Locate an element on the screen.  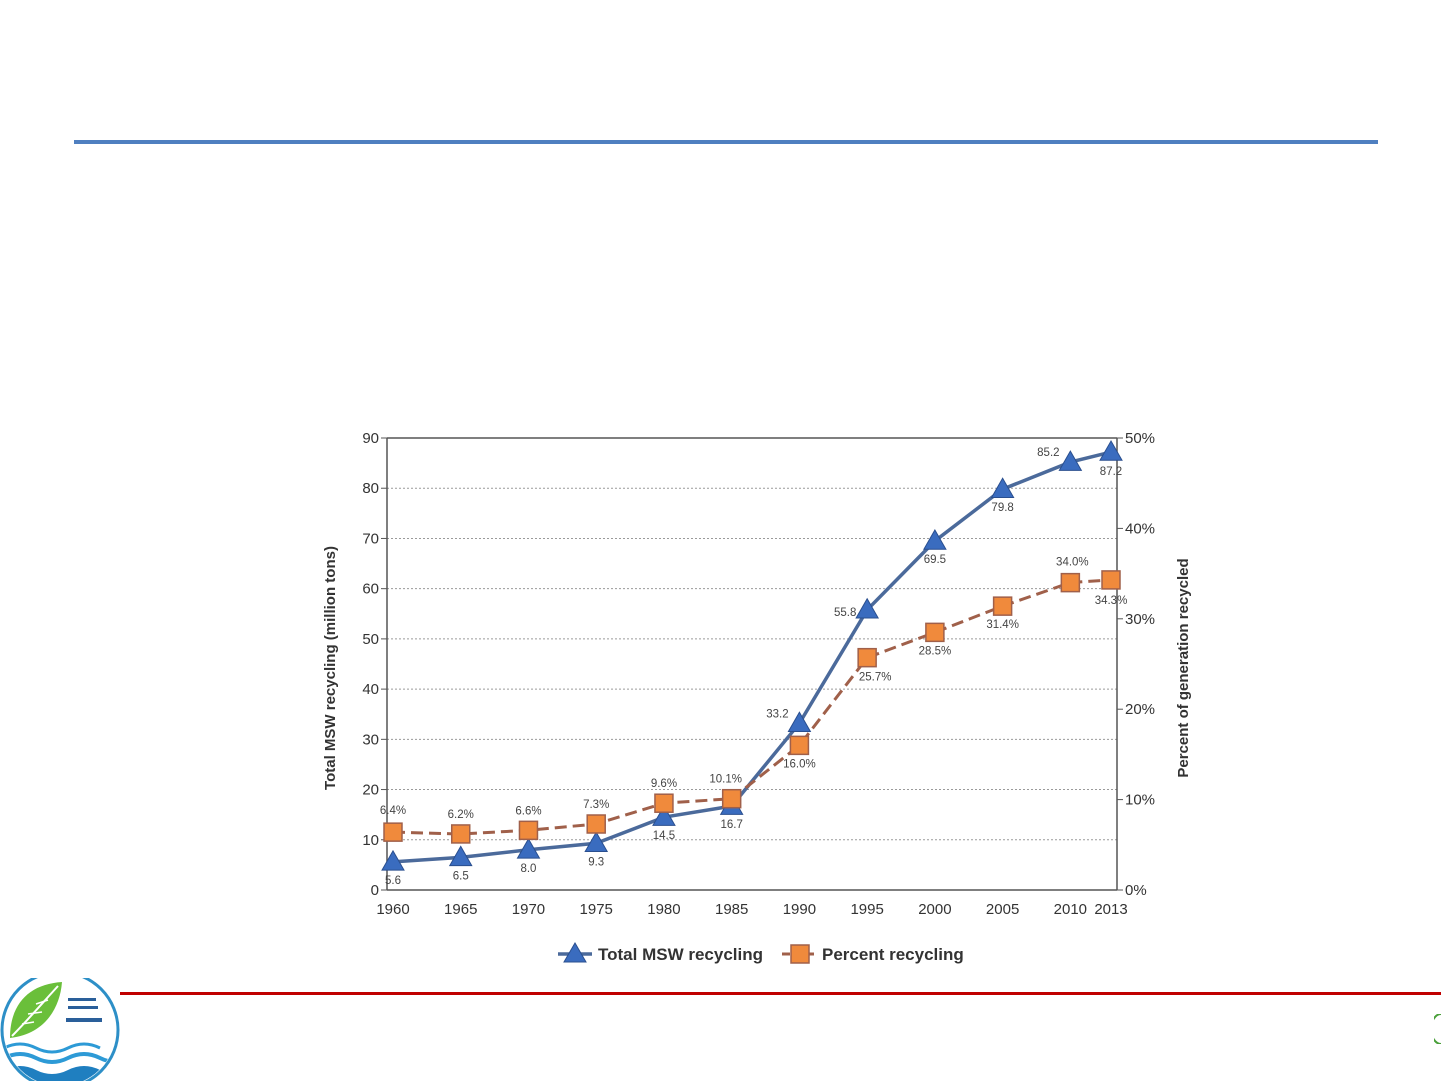
data-label: 85.2 is located at coordinates (1048, 453).